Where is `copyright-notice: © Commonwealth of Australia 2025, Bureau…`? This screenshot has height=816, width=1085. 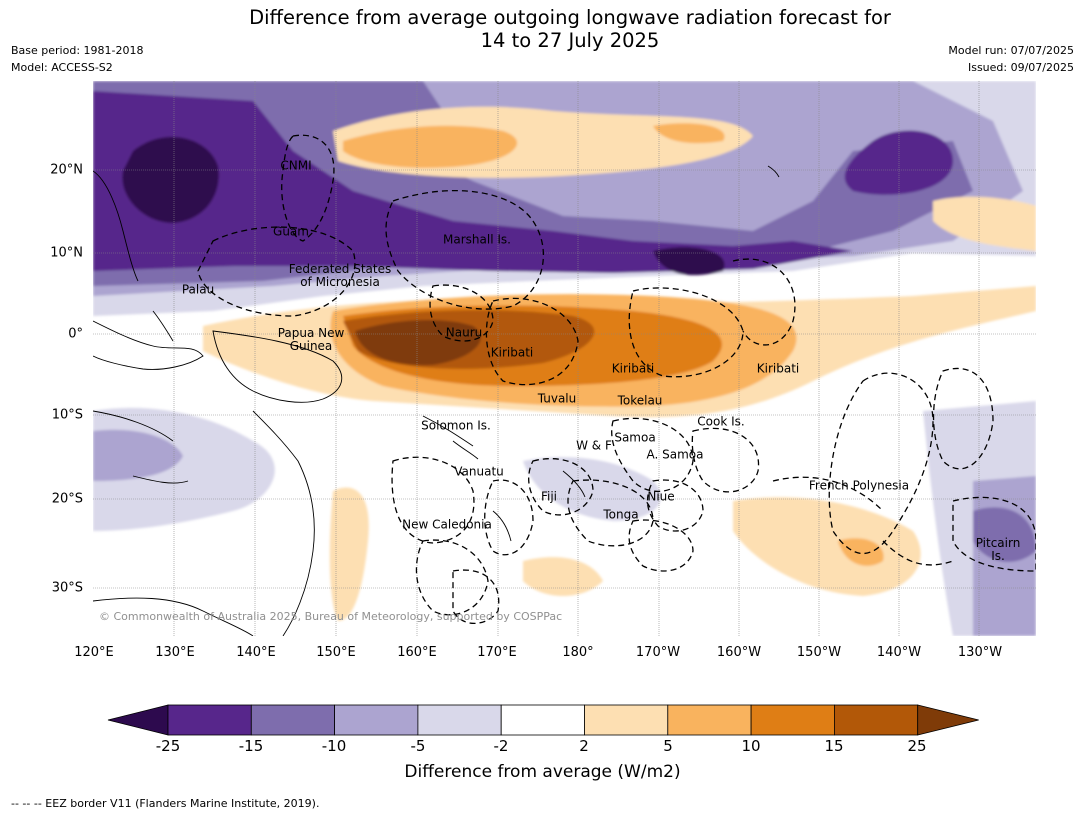
copyright-notice: © Commonwealth of Australia 2025, Bureau… is located at coordinates (331, 616).